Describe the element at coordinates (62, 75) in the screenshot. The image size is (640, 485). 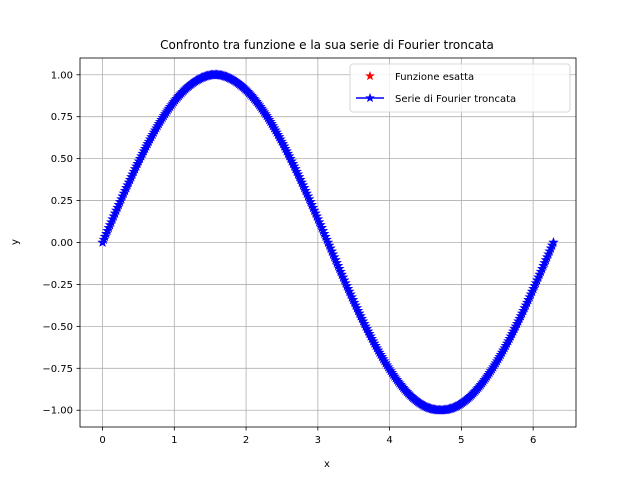
I see `y-tick-label: 1.00` at that location.